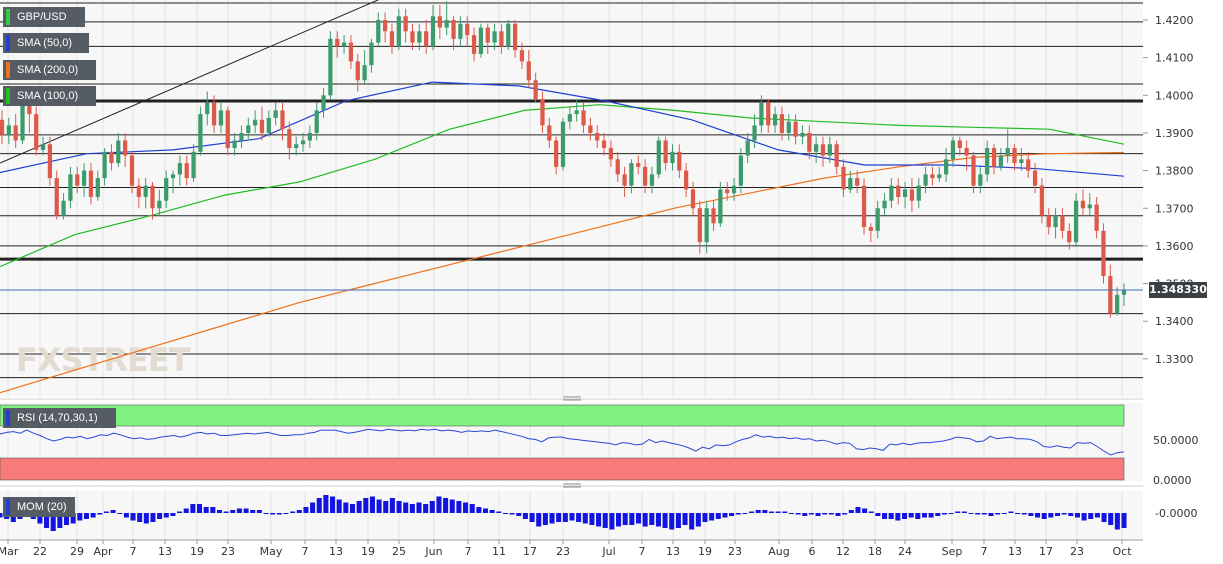 The image size is (1223, 564). What do you see at coordinates (133, 551) in the screenshot?
I see `x-tick-label: 7` at bounding box center [133, 551].